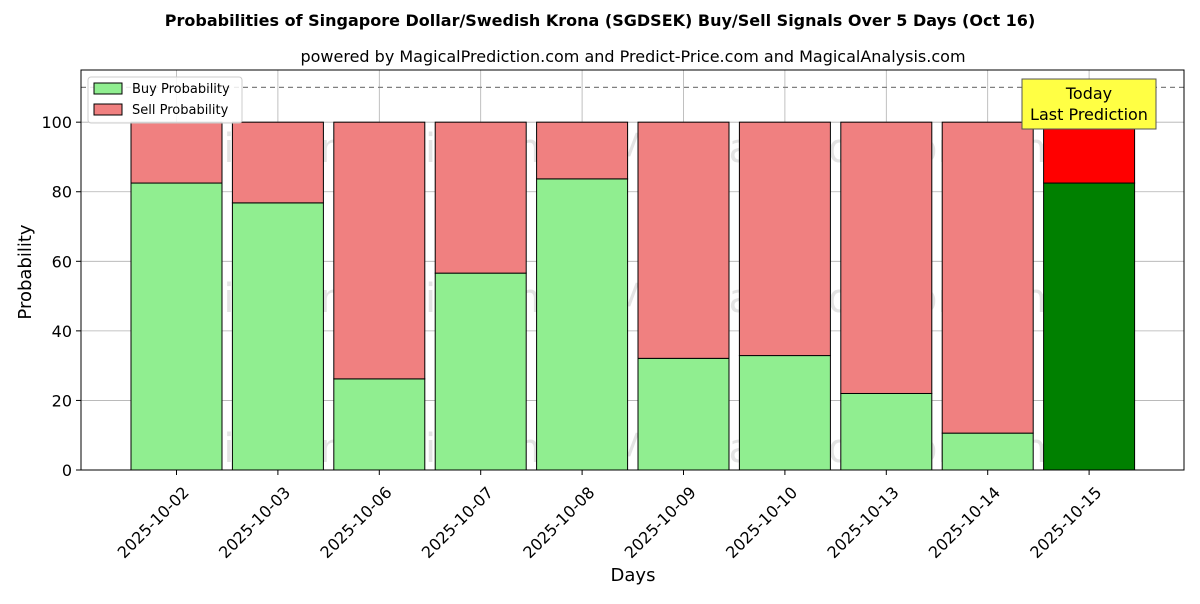  Describe the element at coordinates (62, 331) in the screenshot. I see `y-tick-label: 40` at that location.